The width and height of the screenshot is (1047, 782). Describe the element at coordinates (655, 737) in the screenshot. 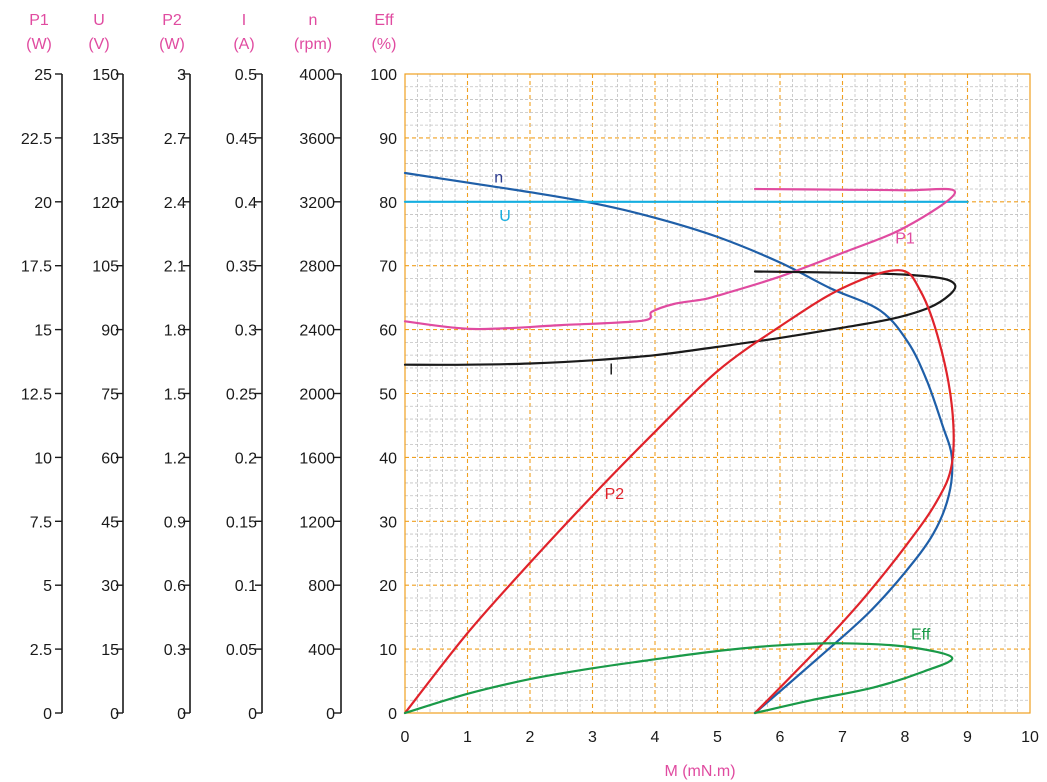

I see `x-tick-label: 4` at that location.